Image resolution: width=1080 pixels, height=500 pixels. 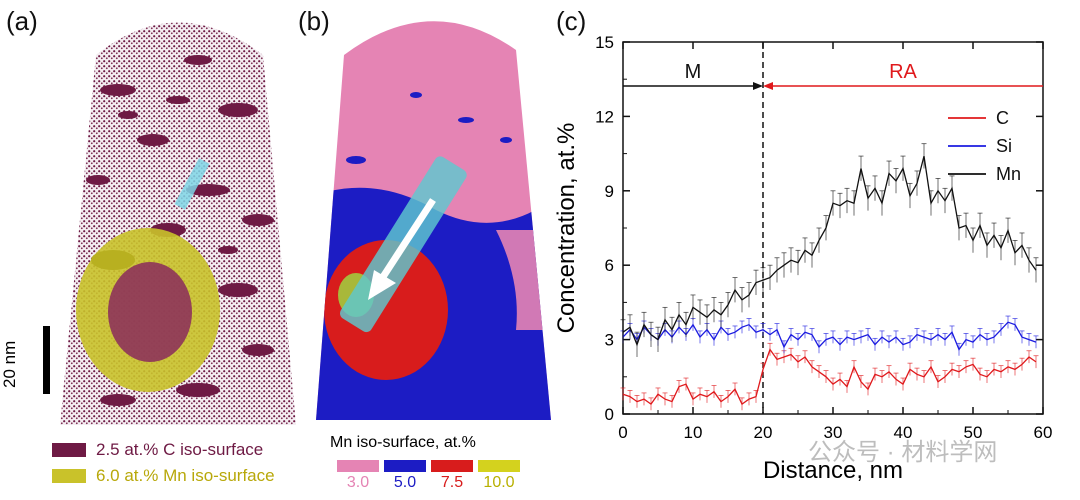 I want to click on mn-7-5-value: 7.5, so click(x=452, y=482).